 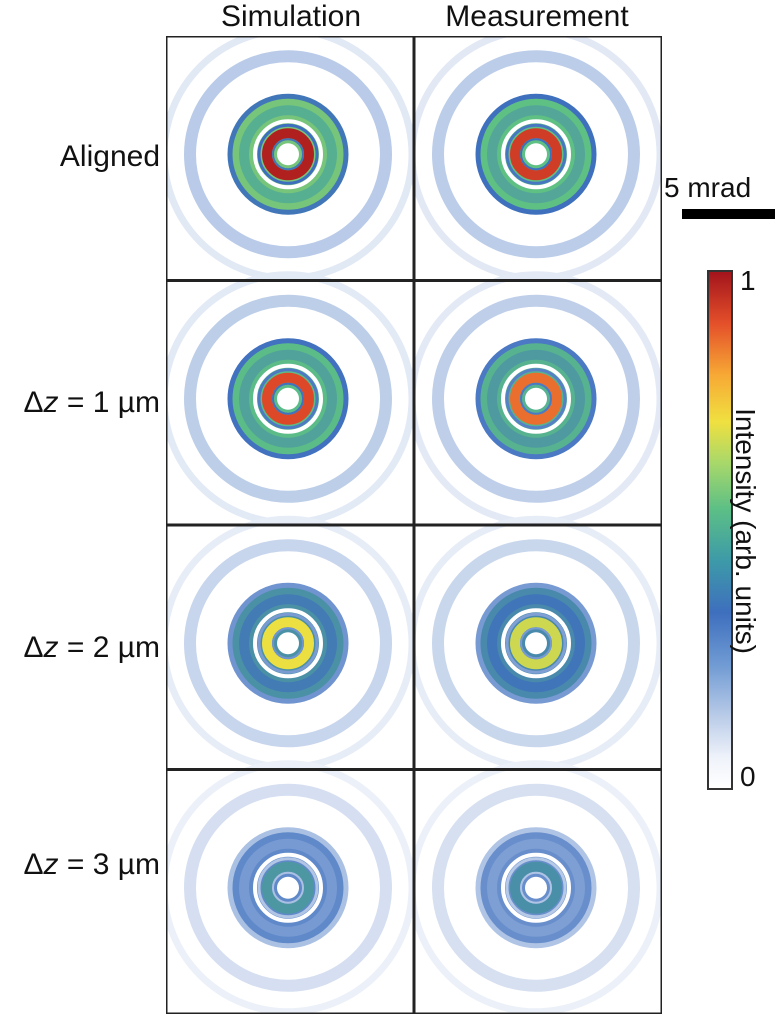 I want to click on row-label-dz2: Δz = 2 µm, so click(x=80, y=648).